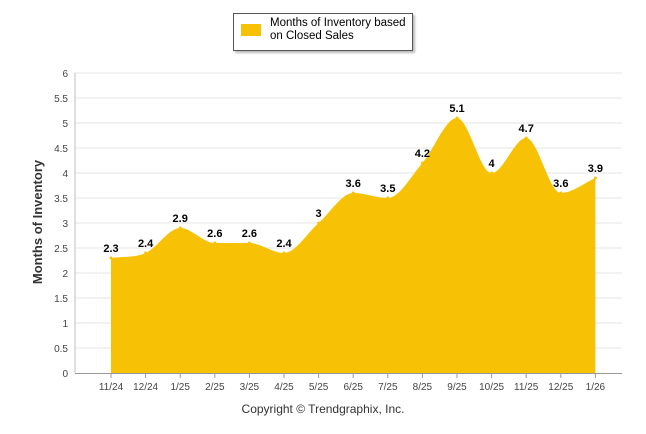  What do you see at coordinates (61, 149) in the screenshot?
I see `y-tick-label: 4.5` at bounding box center [61, 149].